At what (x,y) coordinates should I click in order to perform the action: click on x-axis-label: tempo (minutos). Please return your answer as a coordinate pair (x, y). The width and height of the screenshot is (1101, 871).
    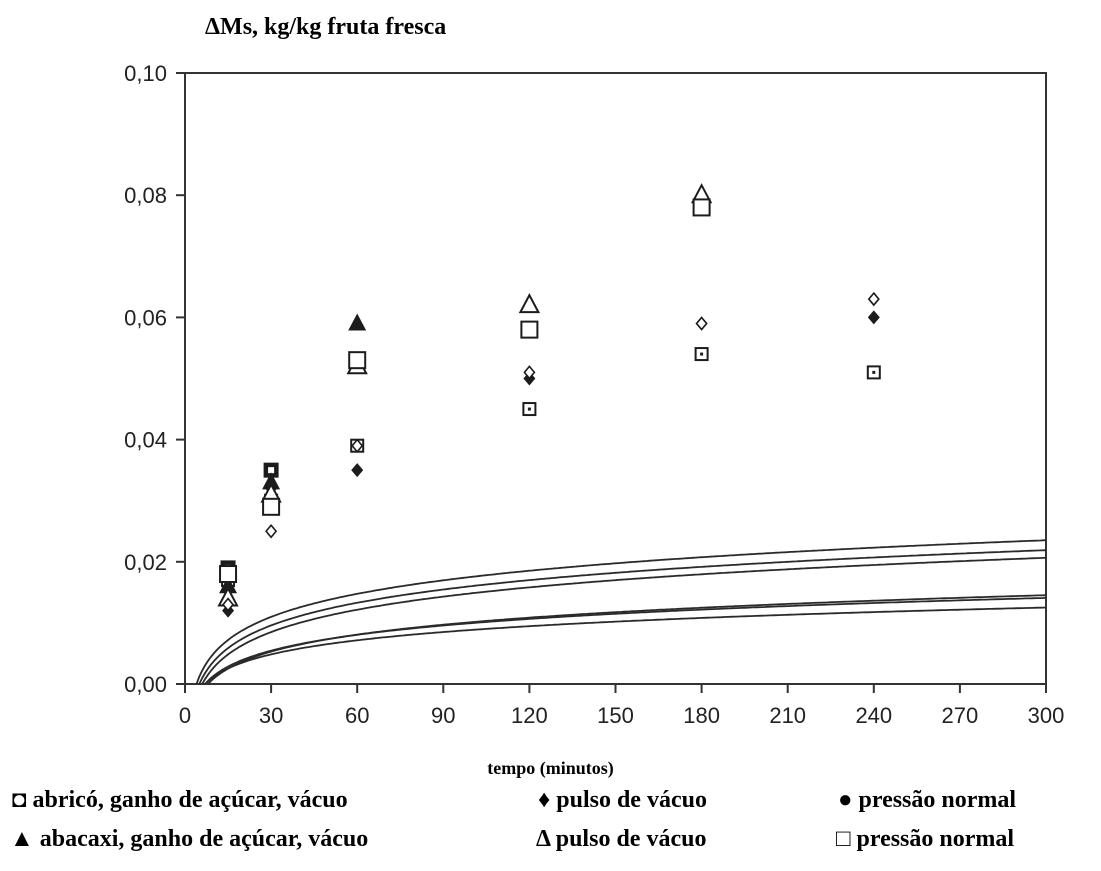
    Looking at the image, I should click on (550, 768).